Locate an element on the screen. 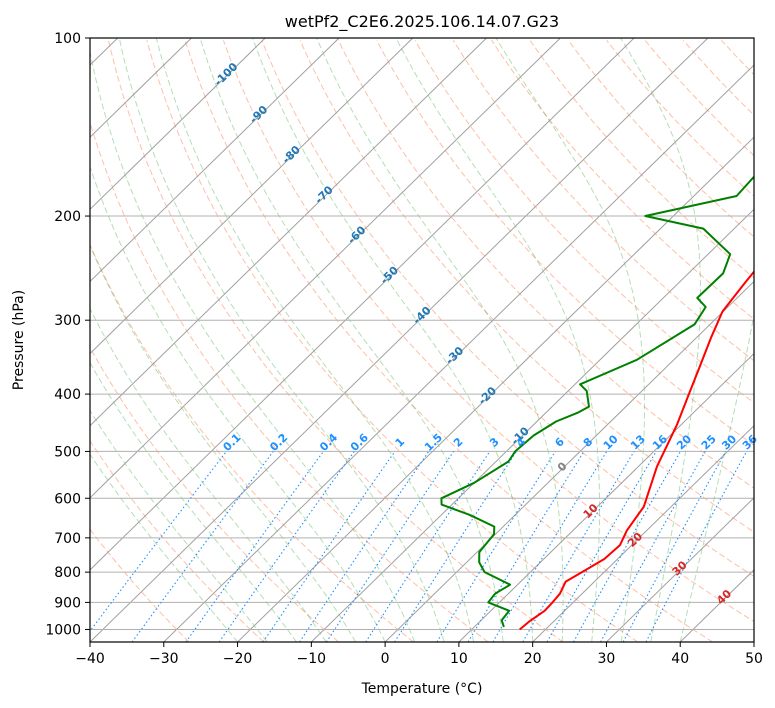 The image size is (775, 708). y-axis: 1000 900 800 700 600 500 400 300 200 100 is located at coordinates (67, 334).